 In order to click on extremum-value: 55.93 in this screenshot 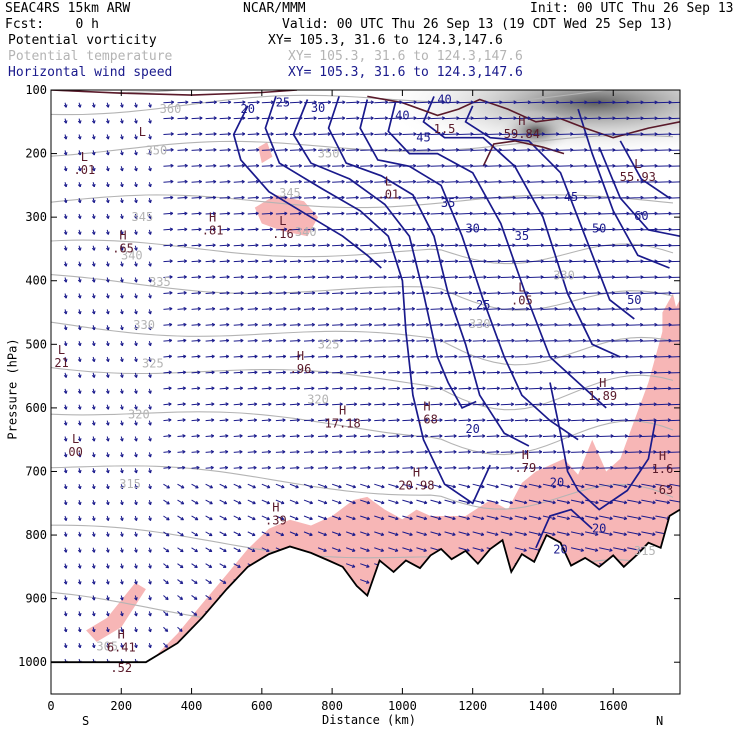, I will do `click(638, 177)`.